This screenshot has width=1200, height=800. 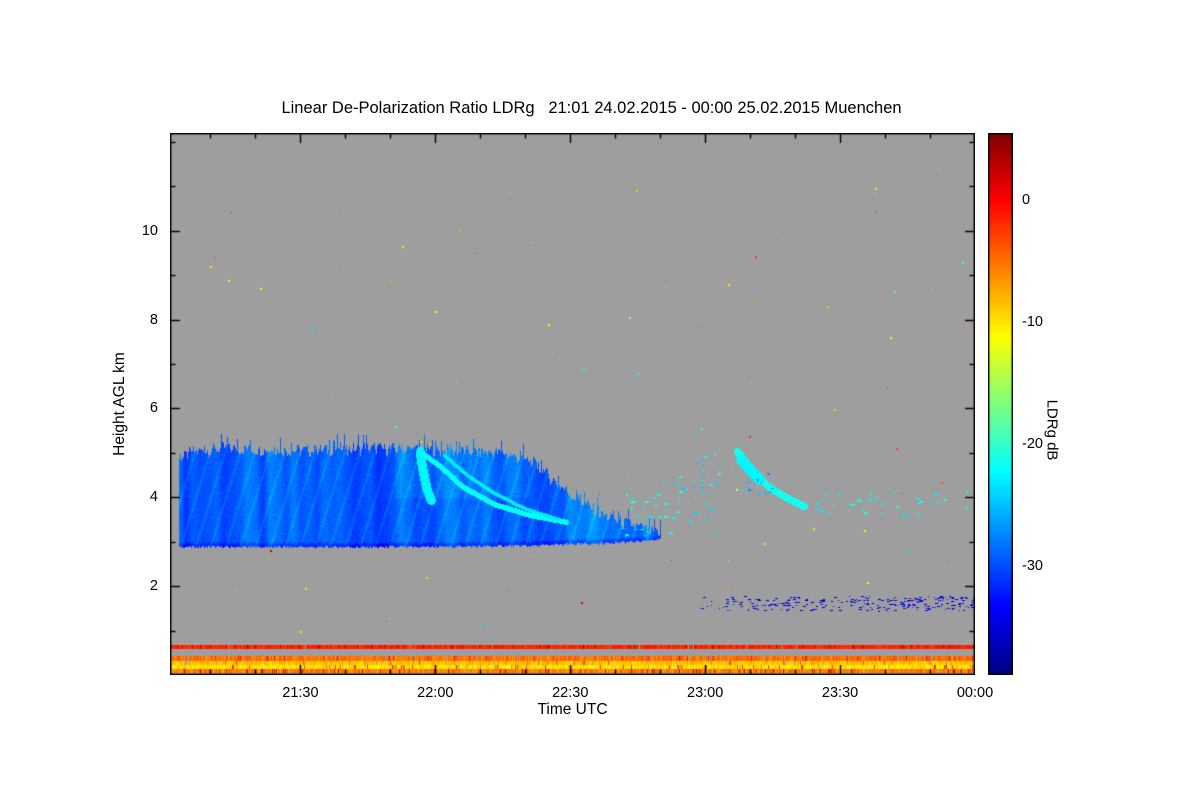 What do you see at coordinates (153, 408) in the screenshot?
I see `y-tick-label: 6` at bounding box center [153, 408].